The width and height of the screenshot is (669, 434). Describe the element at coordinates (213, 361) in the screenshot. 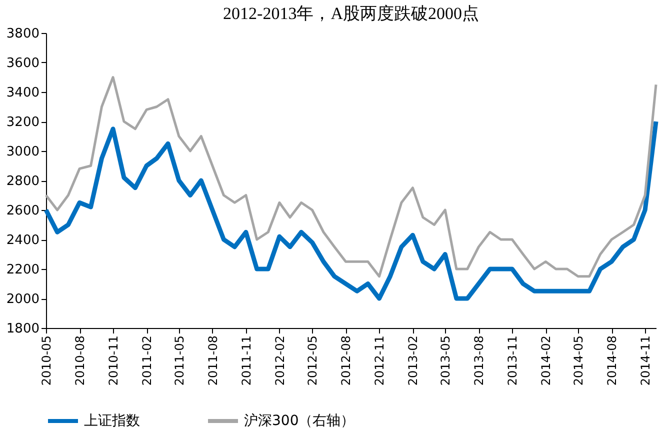

I see `x-tick-label: 2011-08` at that location.